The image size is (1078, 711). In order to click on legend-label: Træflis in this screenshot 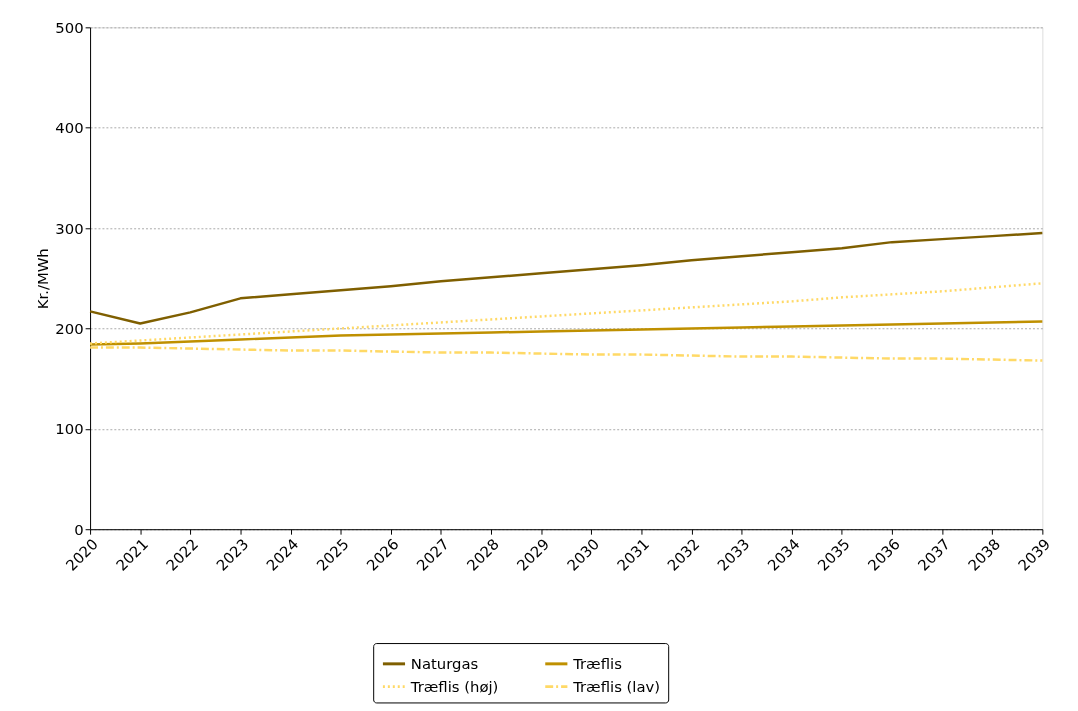, I will do `click(597, 663)`.